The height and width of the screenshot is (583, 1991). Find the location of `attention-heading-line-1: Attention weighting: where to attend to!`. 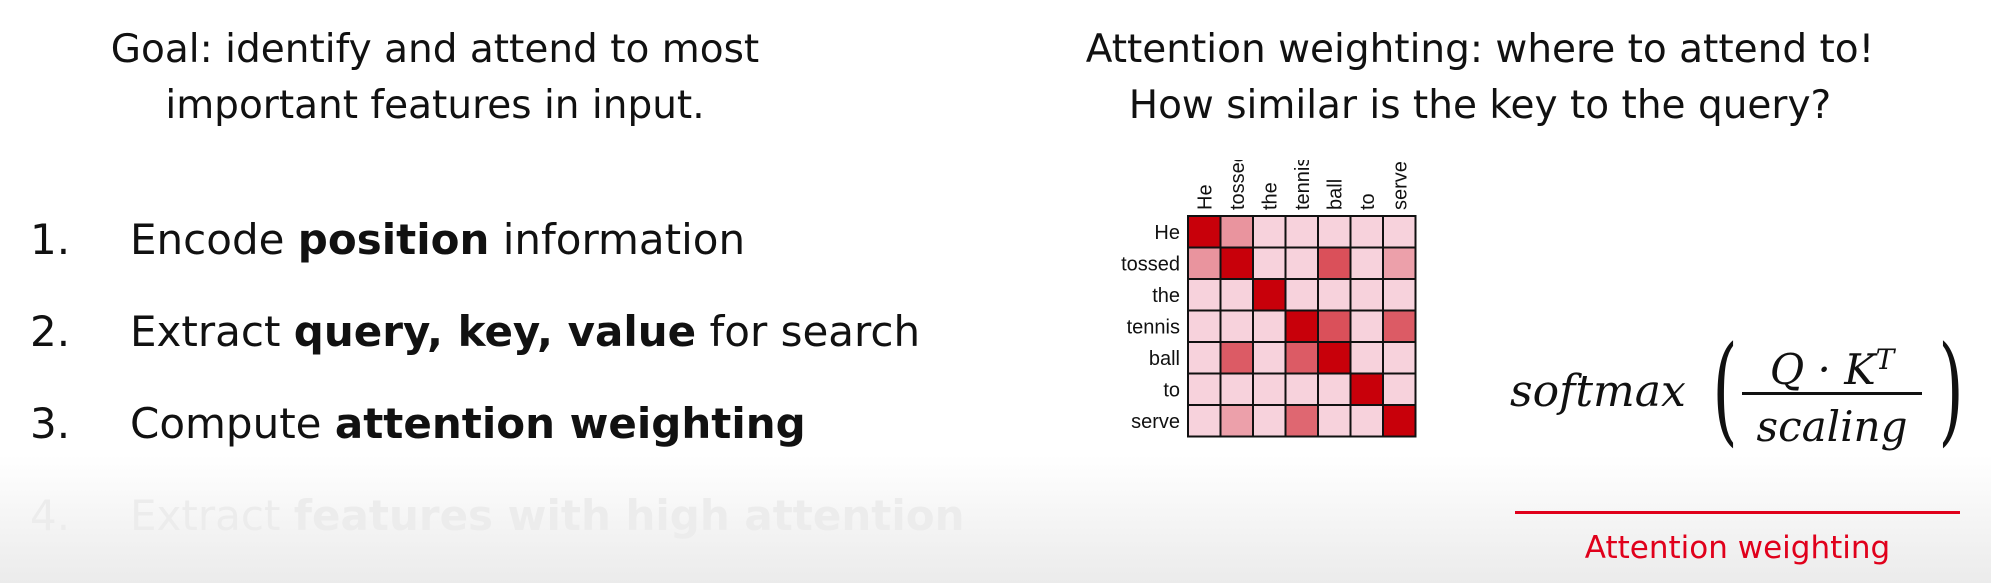

attention-heading-line-1: Attention weighting: where to attend to! is located at coordinates (1480, 49).